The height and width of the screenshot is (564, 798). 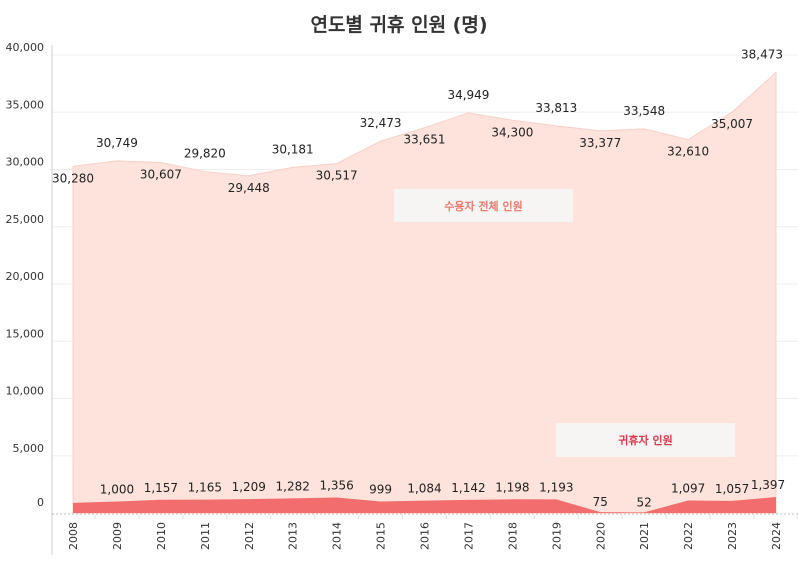 I want to click on y-tick-label: 5,000, so click(x=29, y=448).